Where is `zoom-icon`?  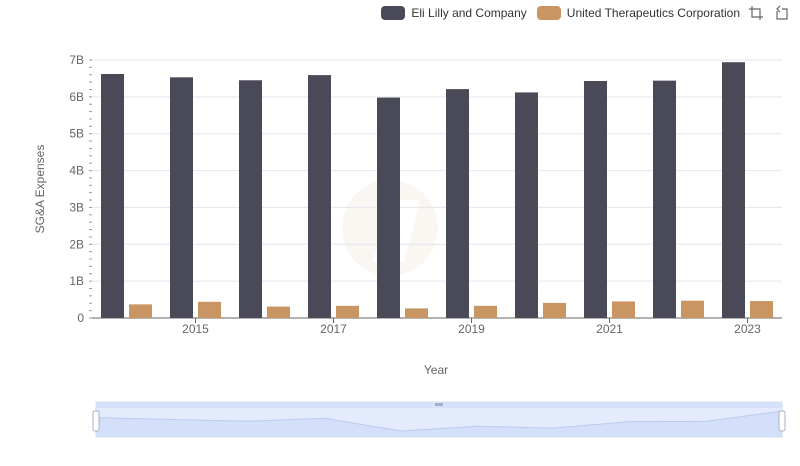
zoom-icon is located at coordinates (756, 13).